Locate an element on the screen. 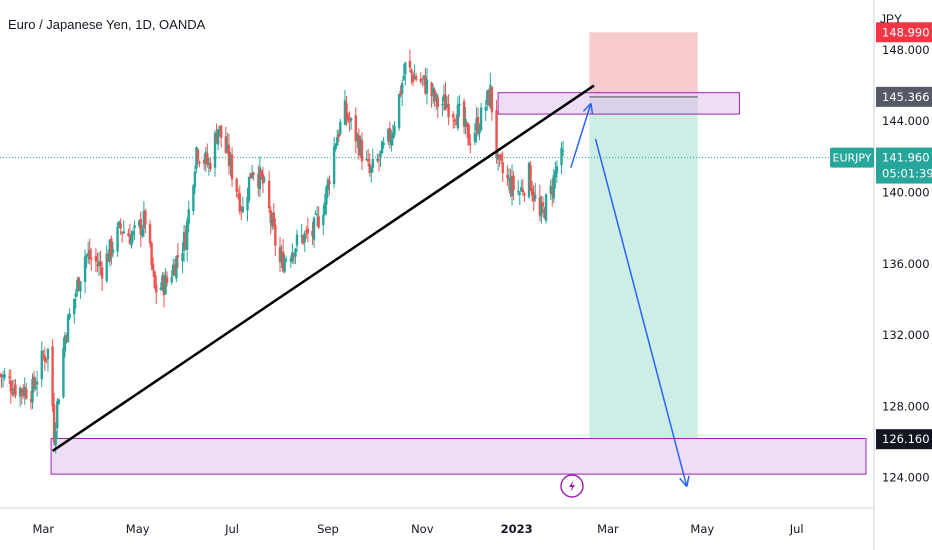  time-tick-label: Jul is located at coordinates (796, 529).